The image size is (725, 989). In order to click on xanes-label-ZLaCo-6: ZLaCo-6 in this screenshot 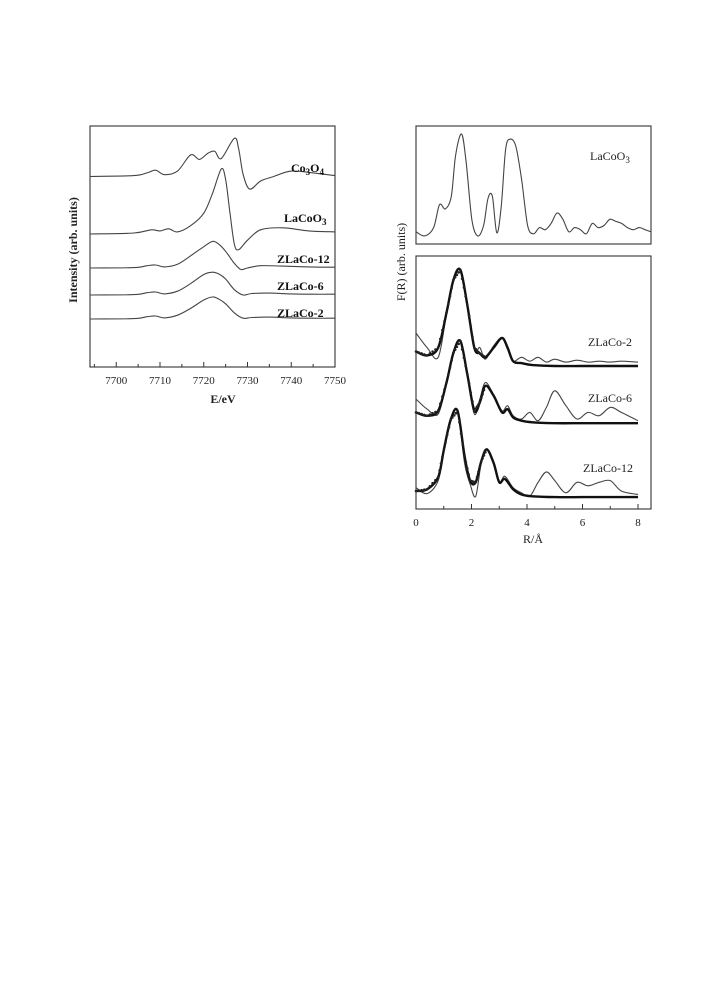, I will do `click(300, 286)`.